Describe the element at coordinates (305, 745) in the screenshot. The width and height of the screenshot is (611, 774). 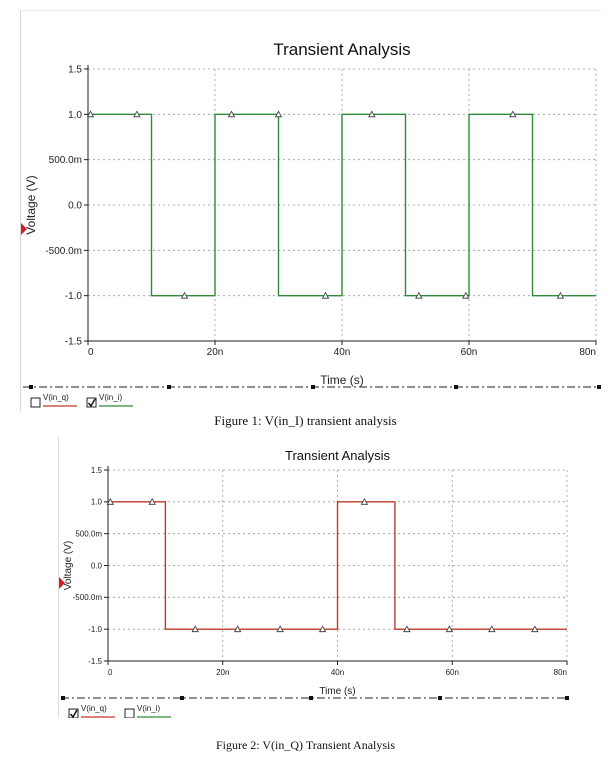
I see `figure-2-caption: Figure 2: V(in_Q) Transient Analysis` at that location.